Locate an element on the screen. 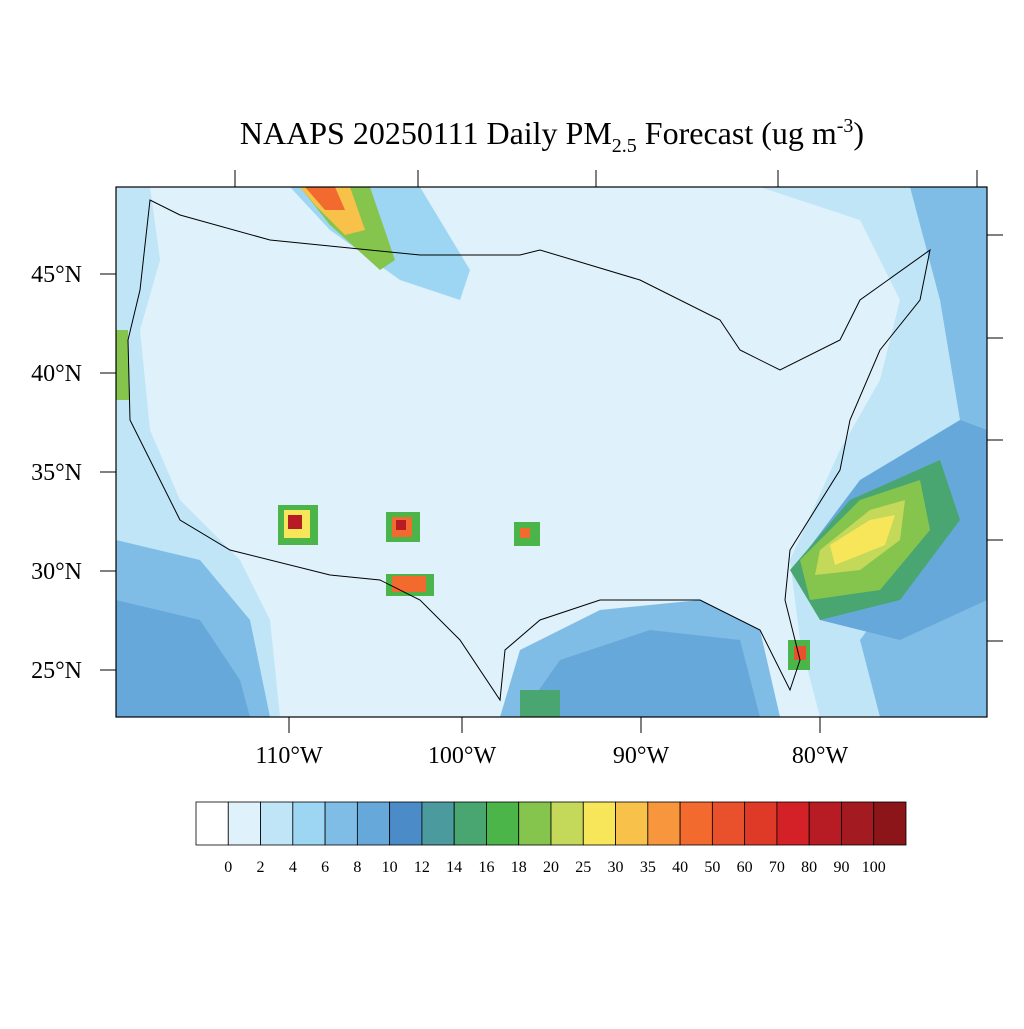 Image resolution: width=1024 pixels, height=1029 pixels. lon-label: 80°W is located at coordinates (820, 756).